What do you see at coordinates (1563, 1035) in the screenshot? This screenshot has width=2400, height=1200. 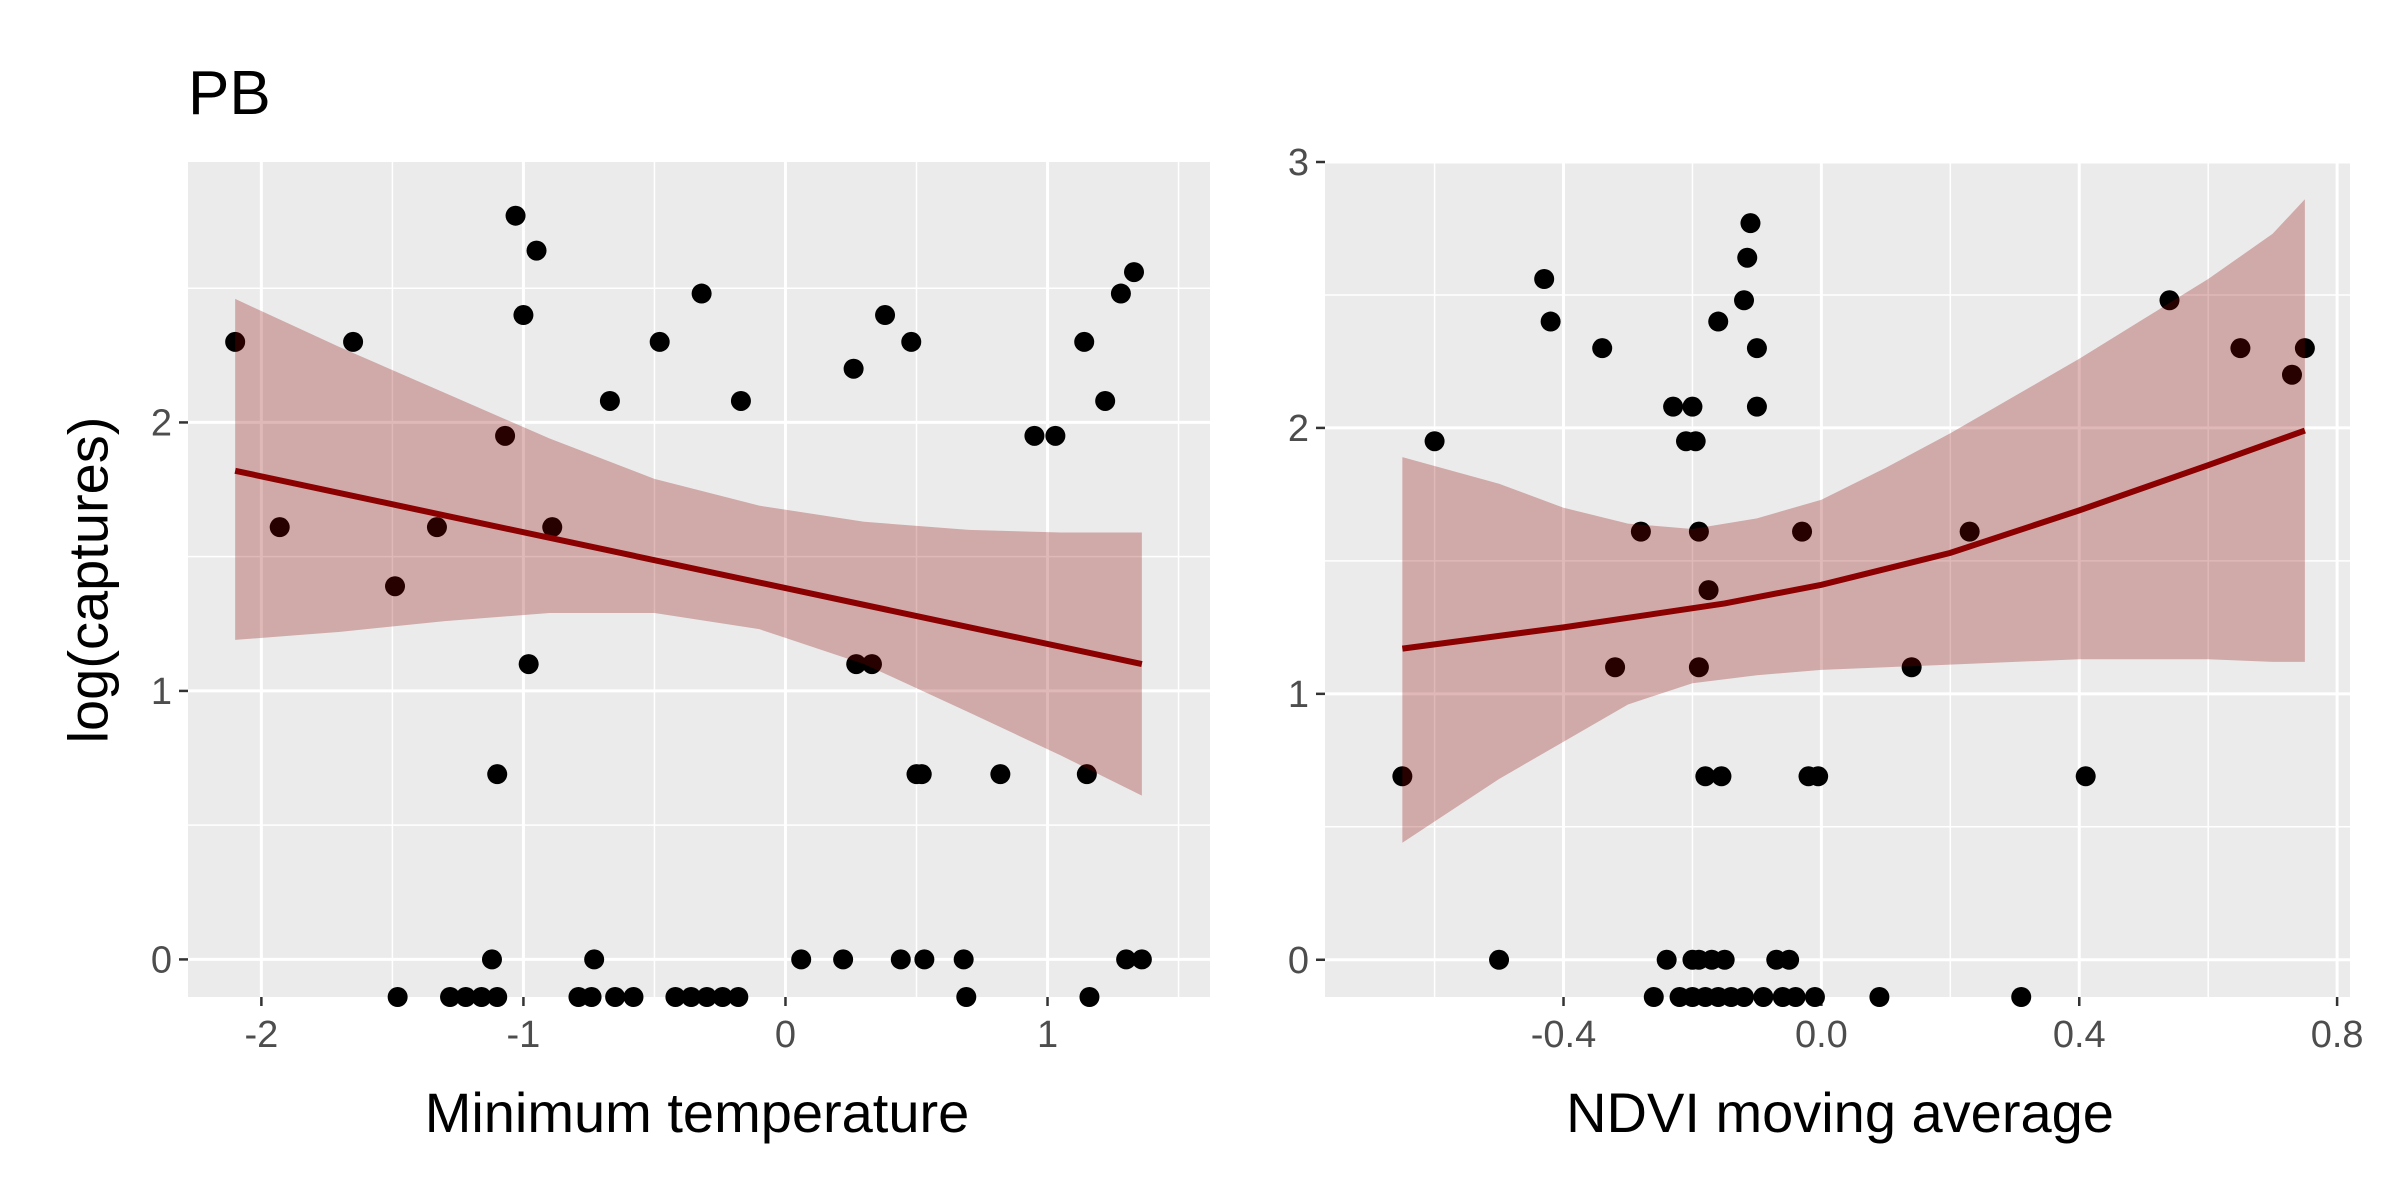 I see `x-tick-label: -0.4` at bounding box center [1563, 1035].